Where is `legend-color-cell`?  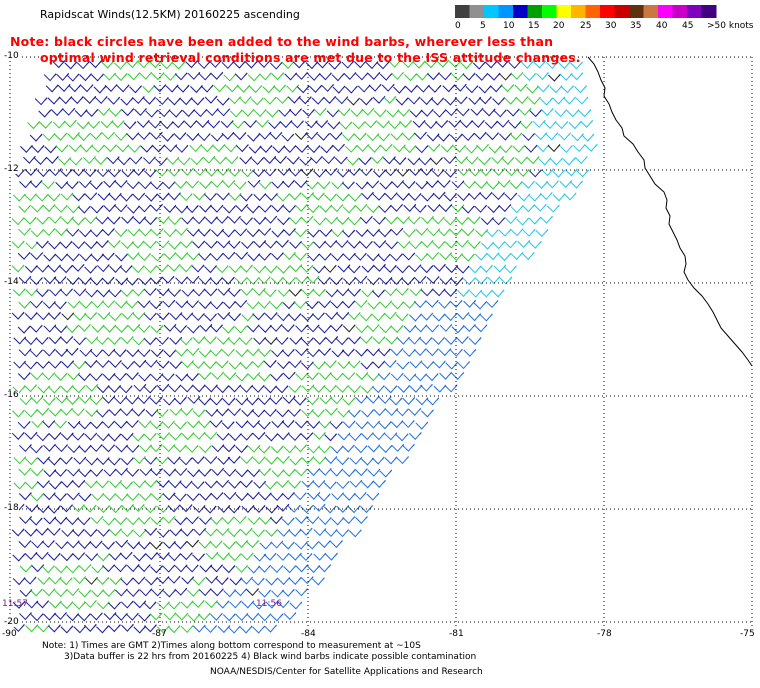
legend-color-cell is located at coordinates (520, 11).